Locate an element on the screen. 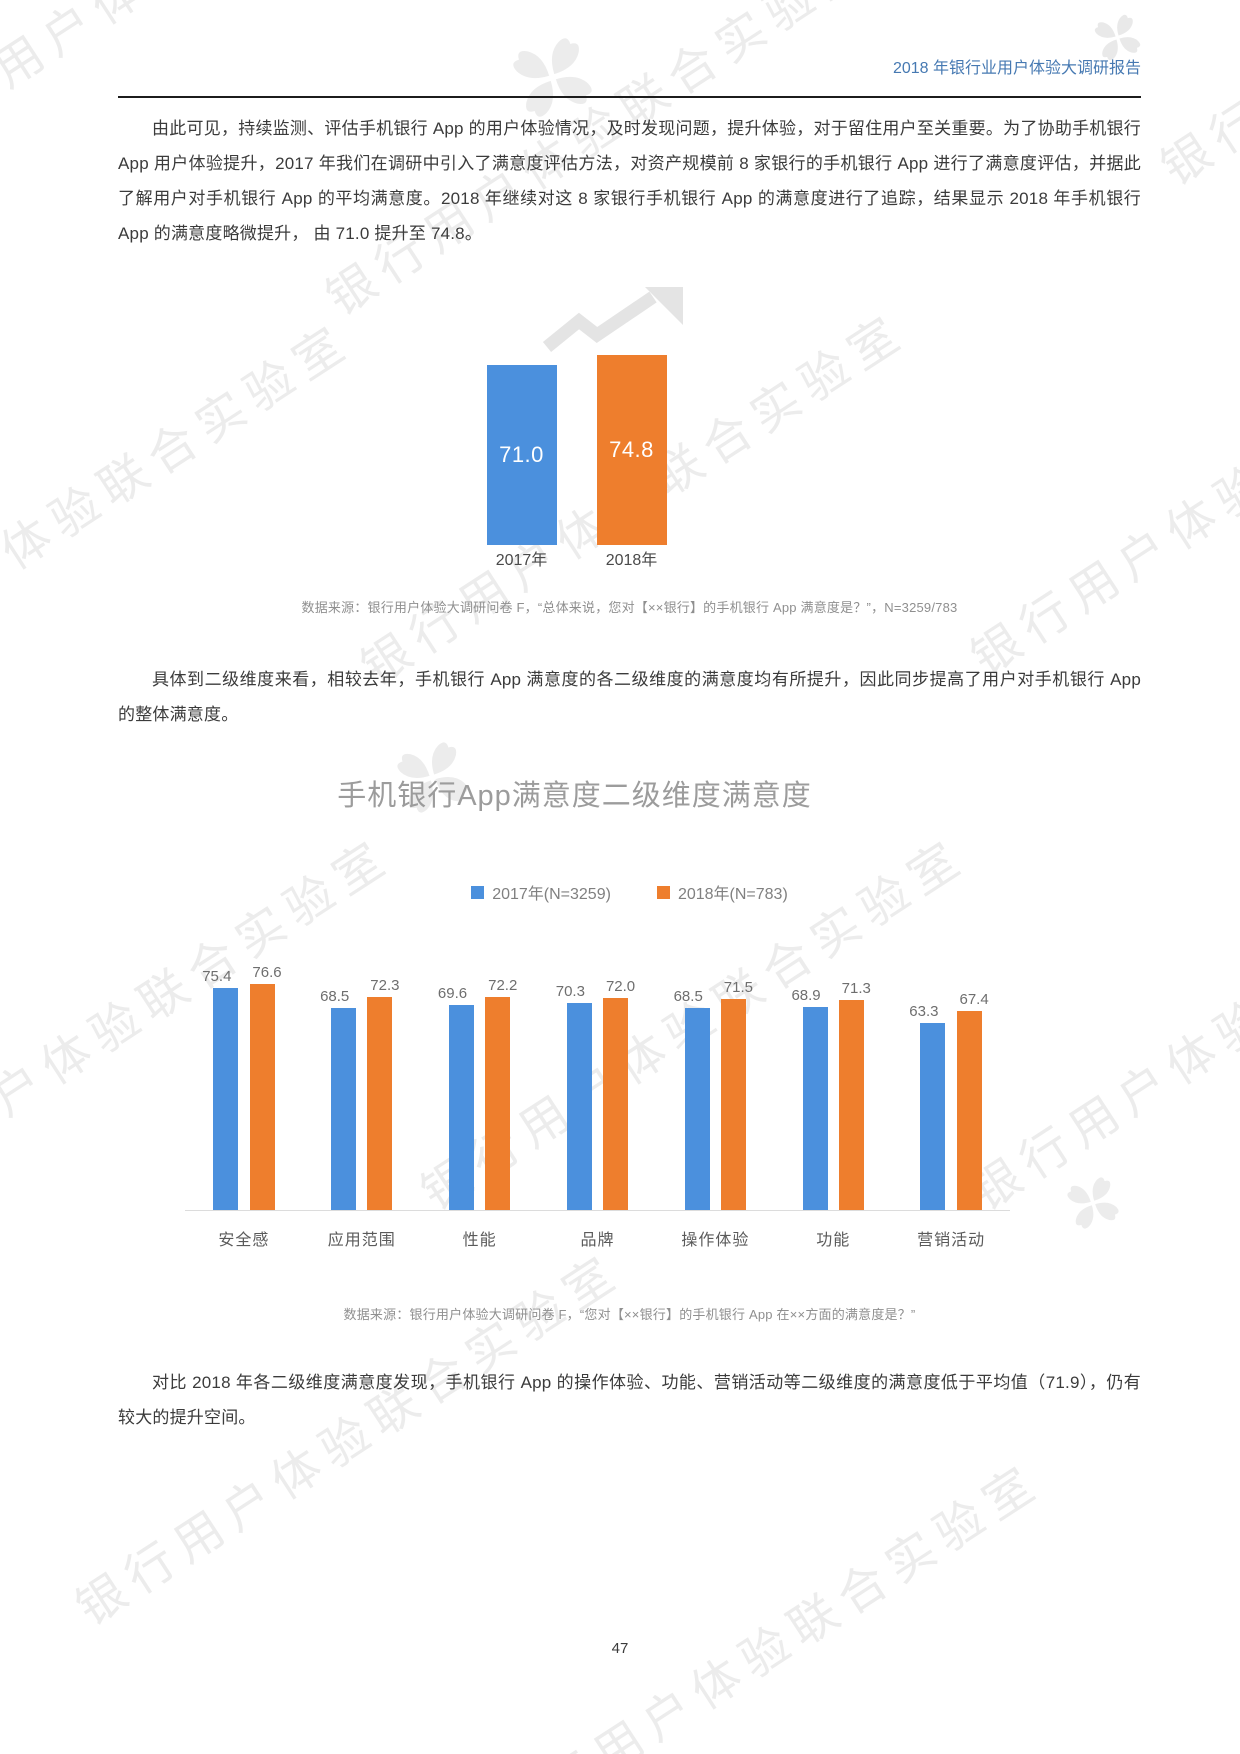 The width and height of the screenshot is (1240, 1754). bar-group: 71.0 2017年 is located at coordinates (521, 468).